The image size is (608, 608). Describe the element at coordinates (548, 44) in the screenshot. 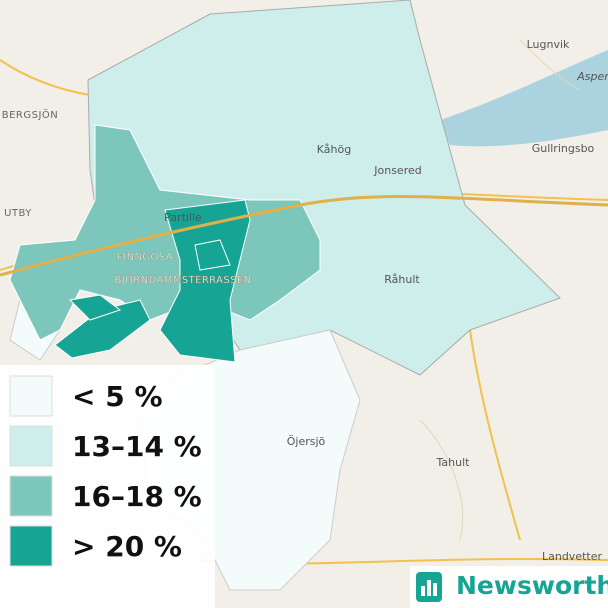

I see `place-label: Lugnvik` at that location.